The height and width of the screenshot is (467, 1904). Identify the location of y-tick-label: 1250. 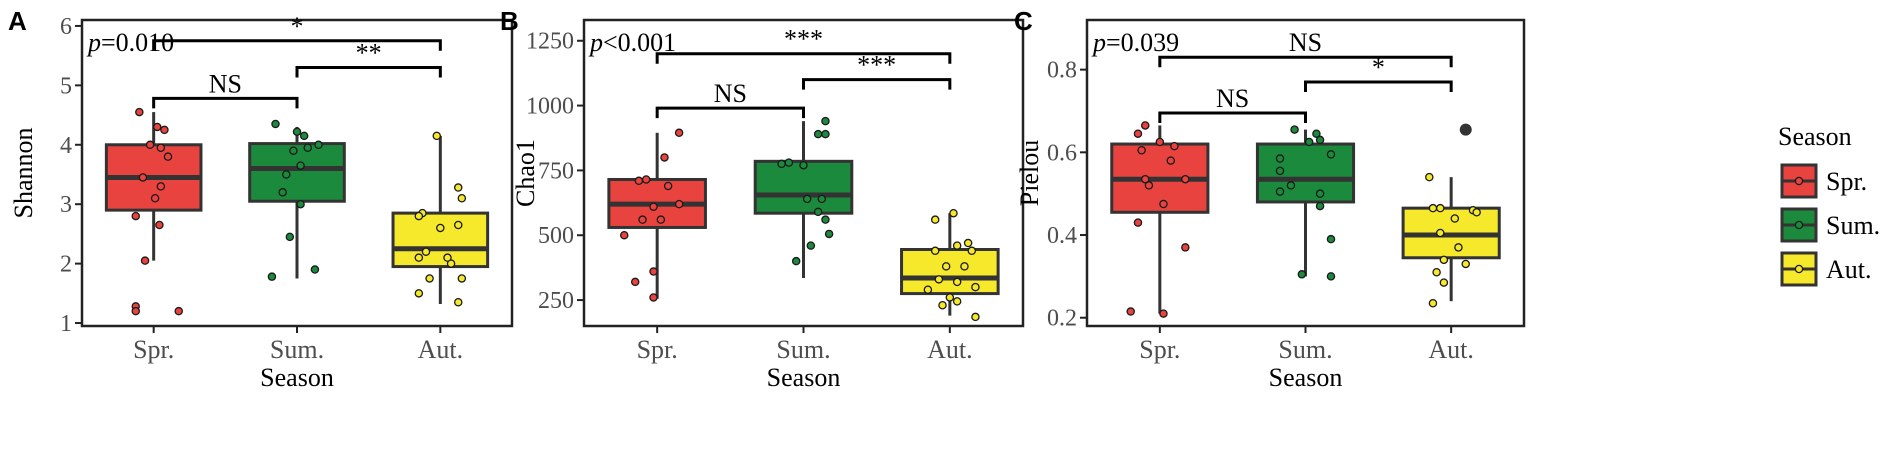
(550, 42).